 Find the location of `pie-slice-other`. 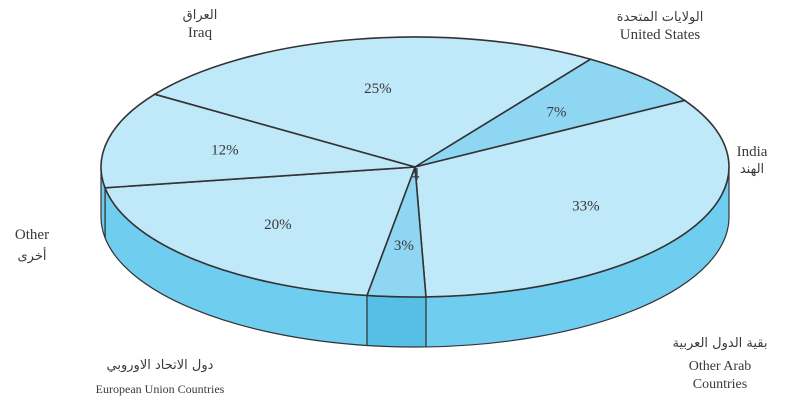

pie-slice-other is located at coordinates (260, 231).